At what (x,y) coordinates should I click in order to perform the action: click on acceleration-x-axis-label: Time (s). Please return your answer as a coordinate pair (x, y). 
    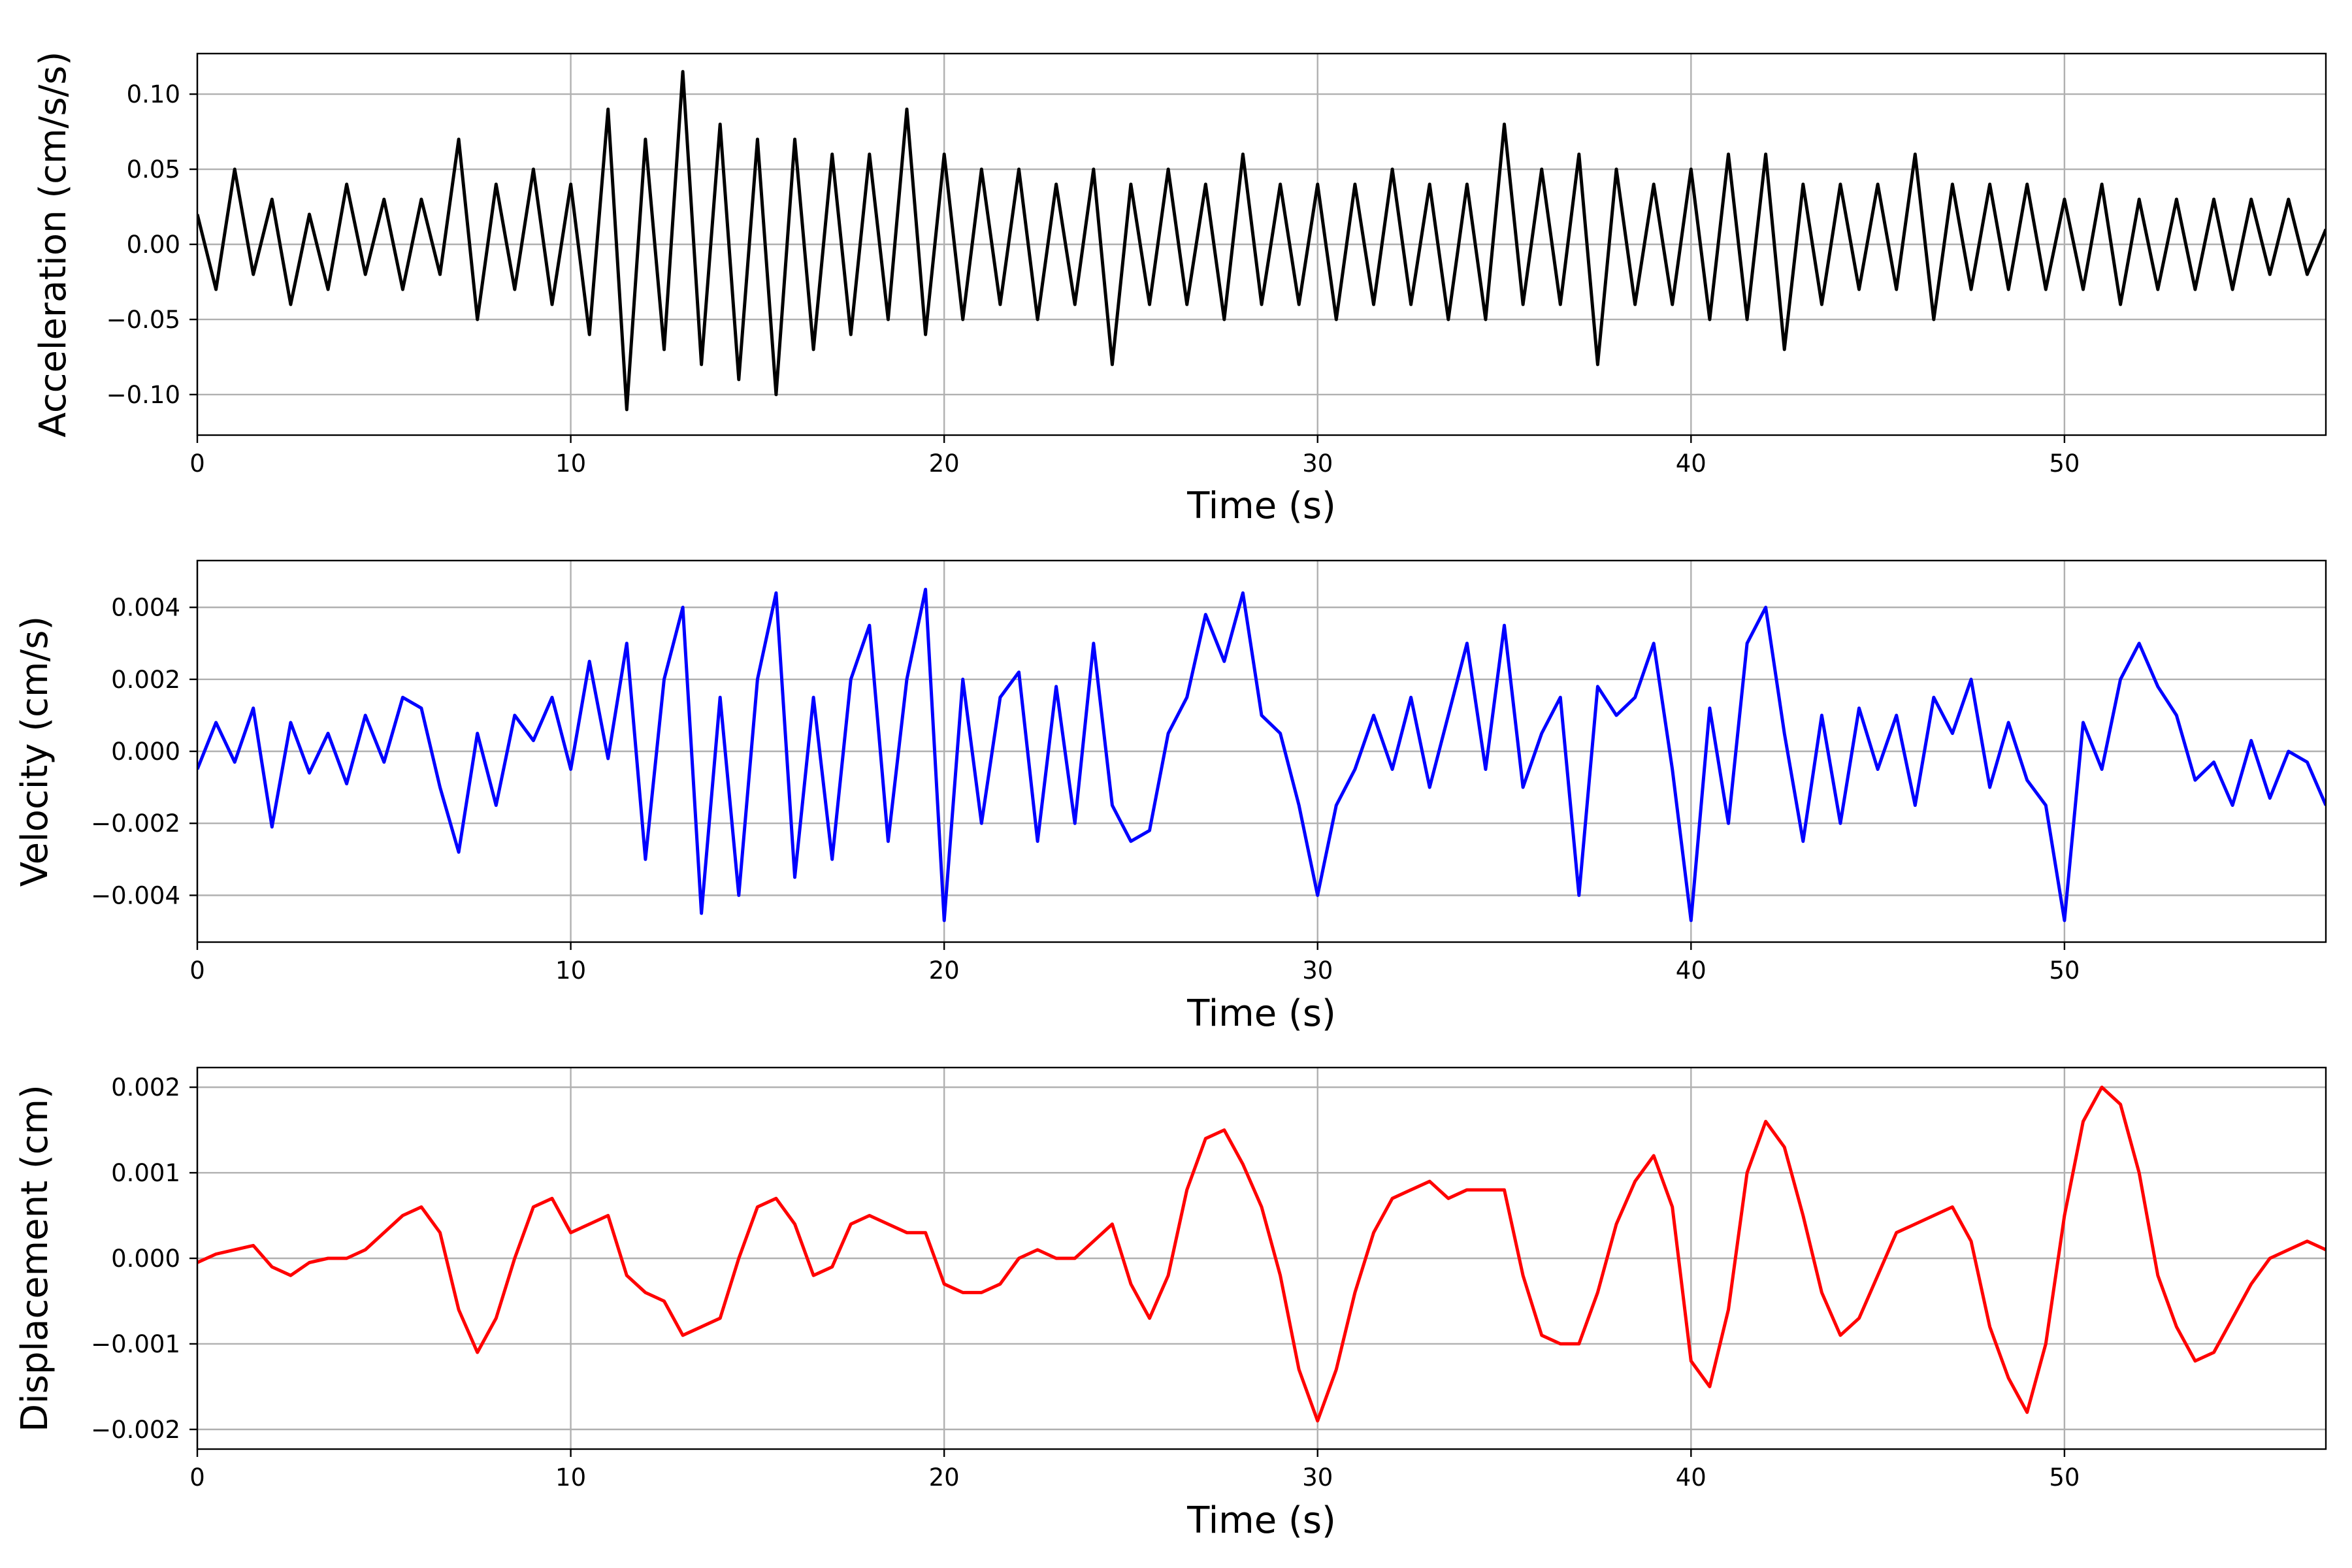
    Looking at the image, I should click on (1261, 506).